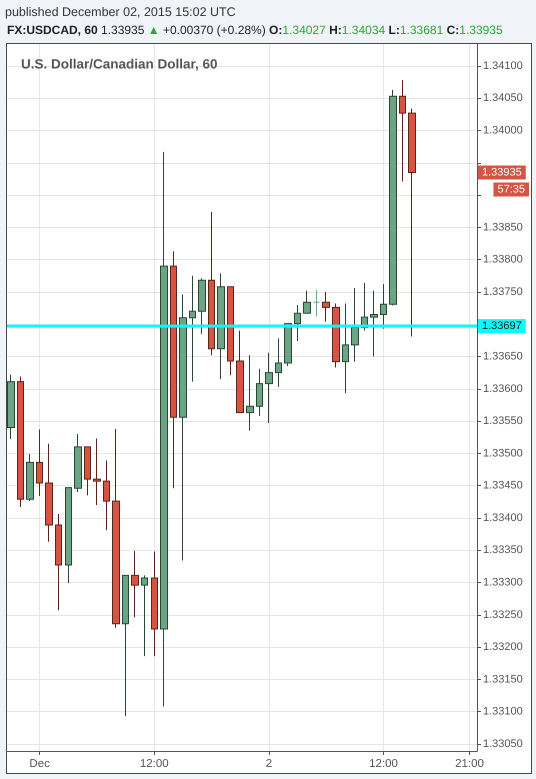  What do you see at coordinates (503, 388) in the screenshot?
I see `y-tick-label: 1.33600` at bounding box center [503, 388].